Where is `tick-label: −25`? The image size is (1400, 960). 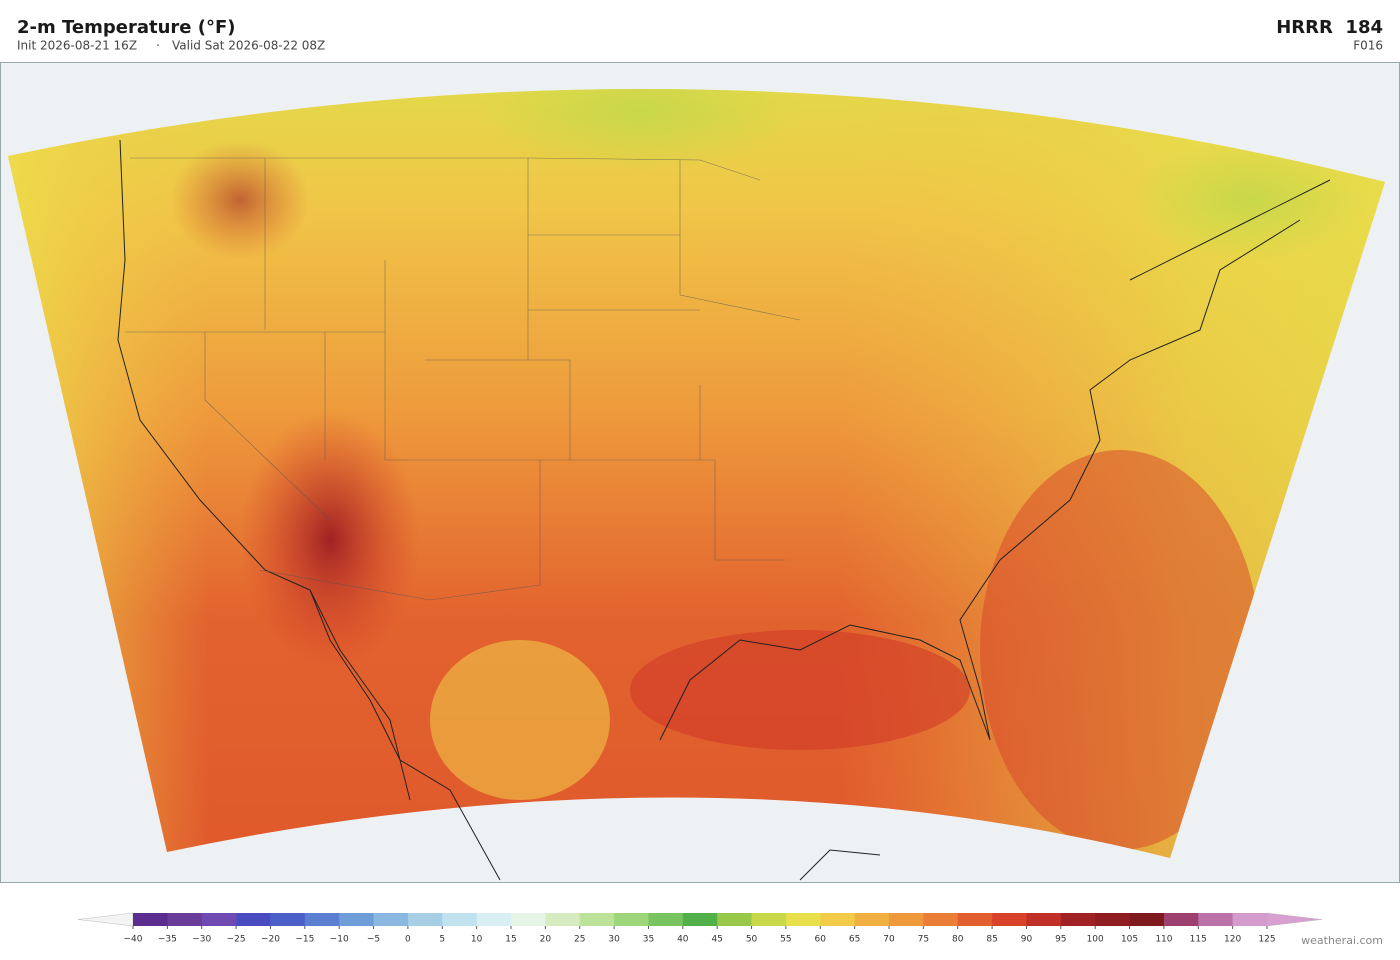 tick-label: −25 is located at coordinates (236, 940).